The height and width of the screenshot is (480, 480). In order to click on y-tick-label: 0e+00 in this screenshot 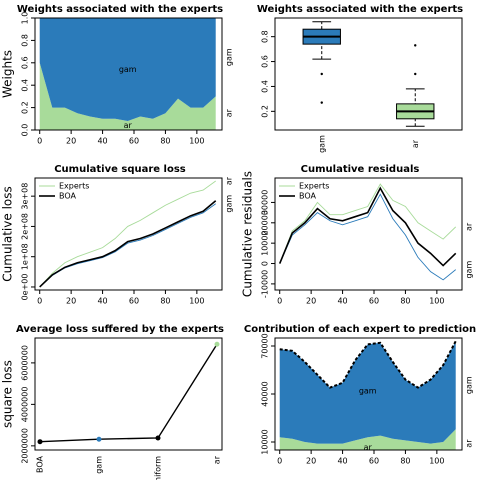, I will do `click(25, 287)`.